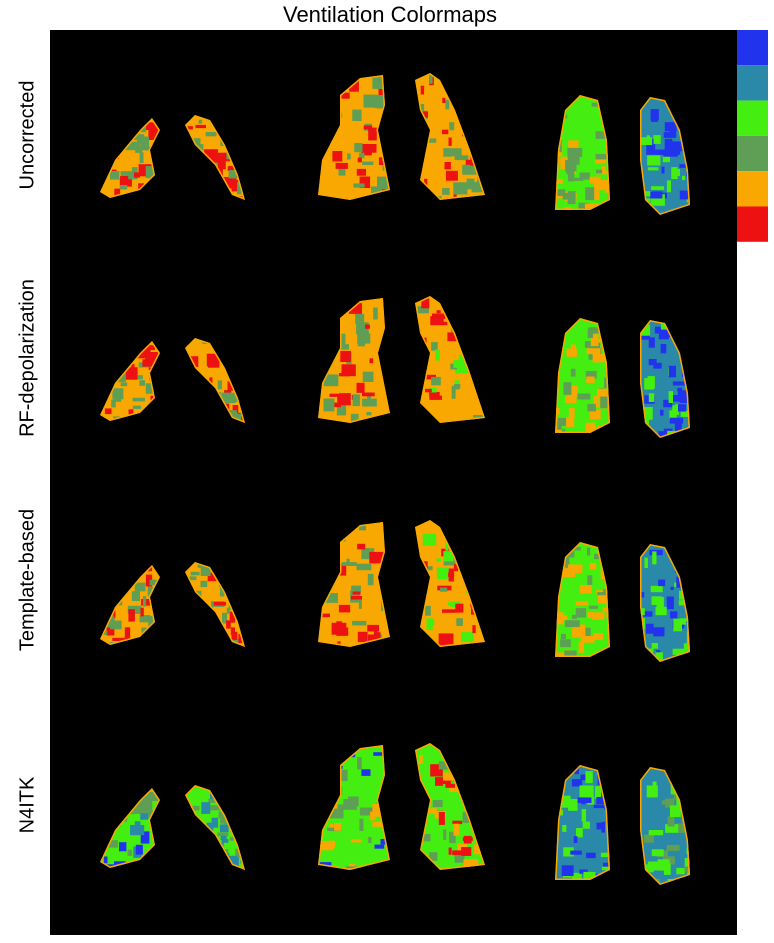 Image resolution: width=774 pixels, height=943 pixels. What do you see at coordinates (27, 804) in the screenshot?
I see `row-label: N4ITK` at bounding box center [27, 804].